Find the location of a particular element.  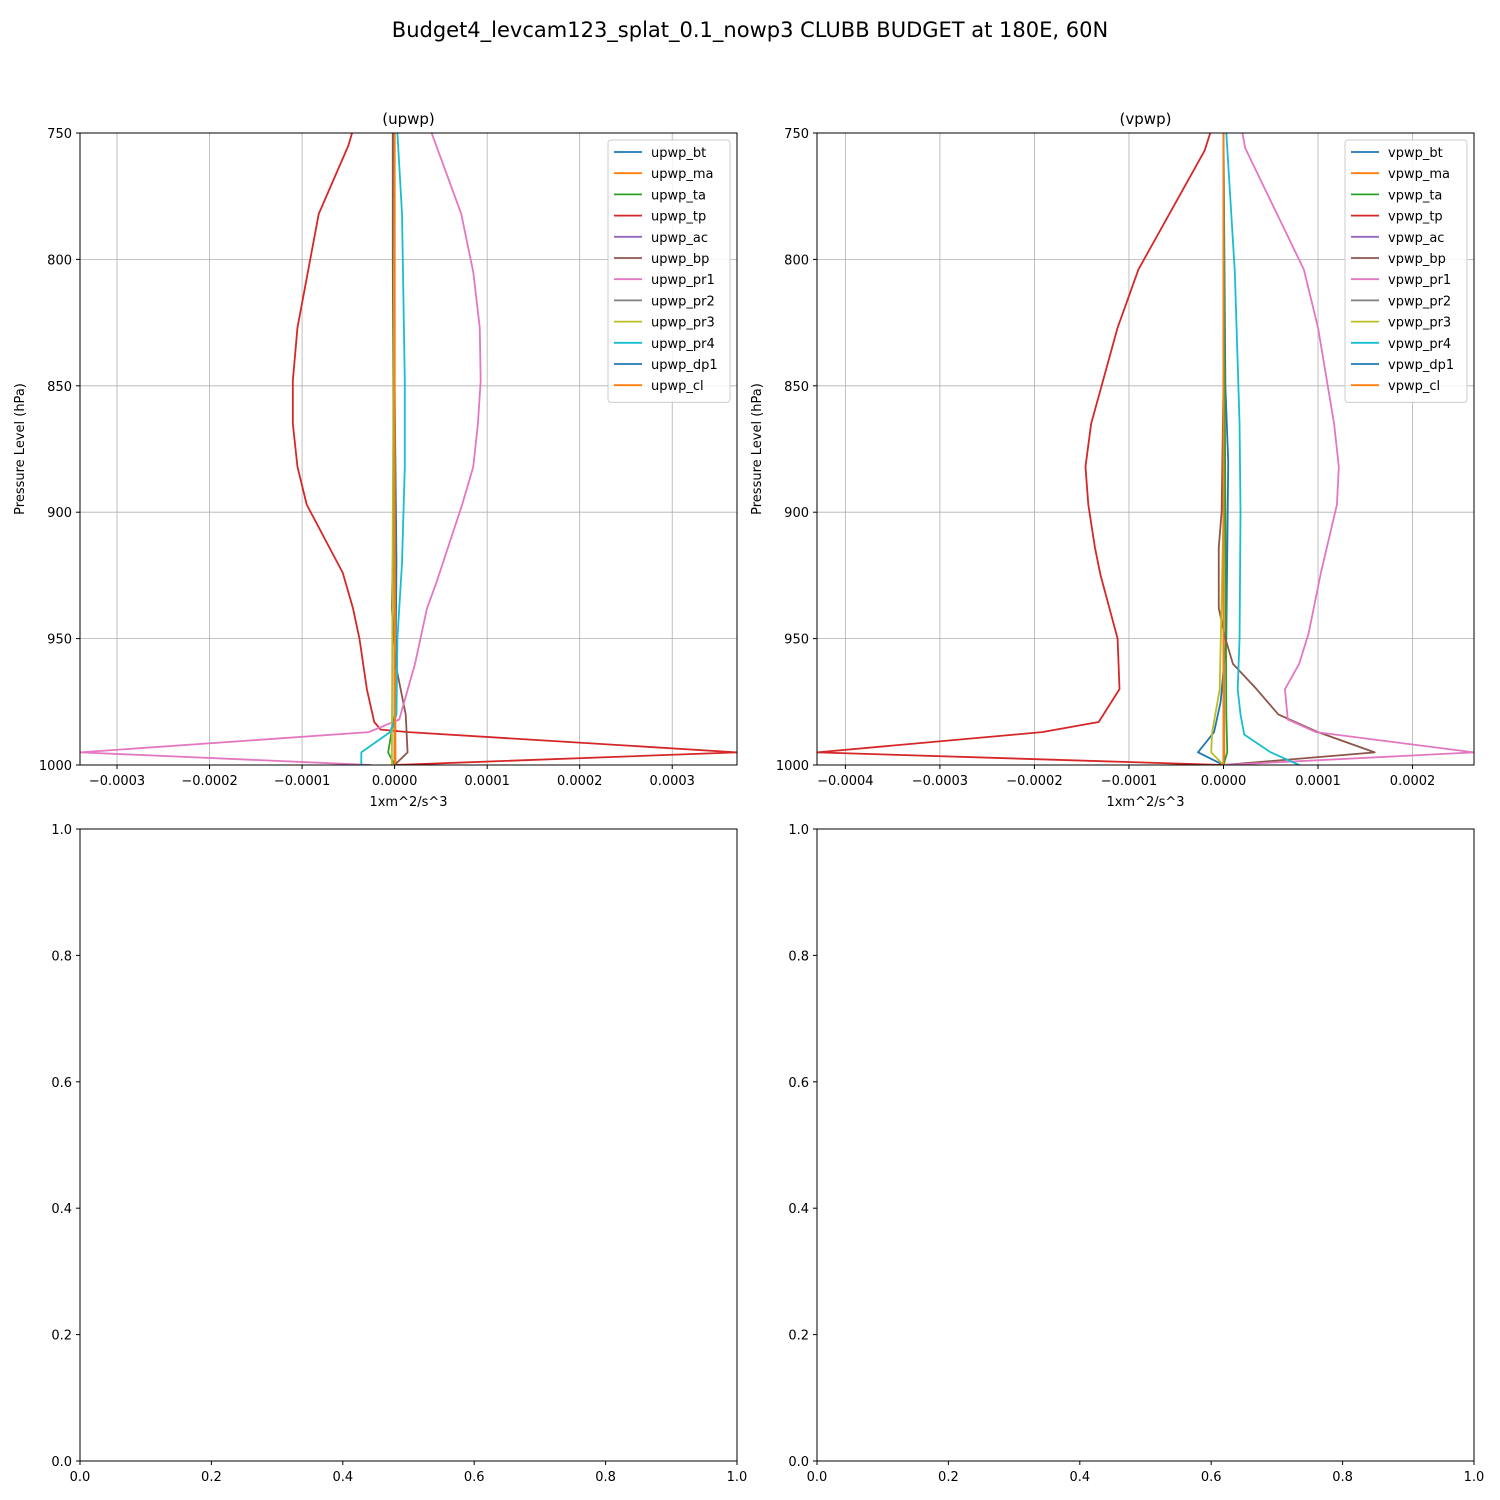

legend-item-label: upwp_ac is located at coordinates (679, 238).